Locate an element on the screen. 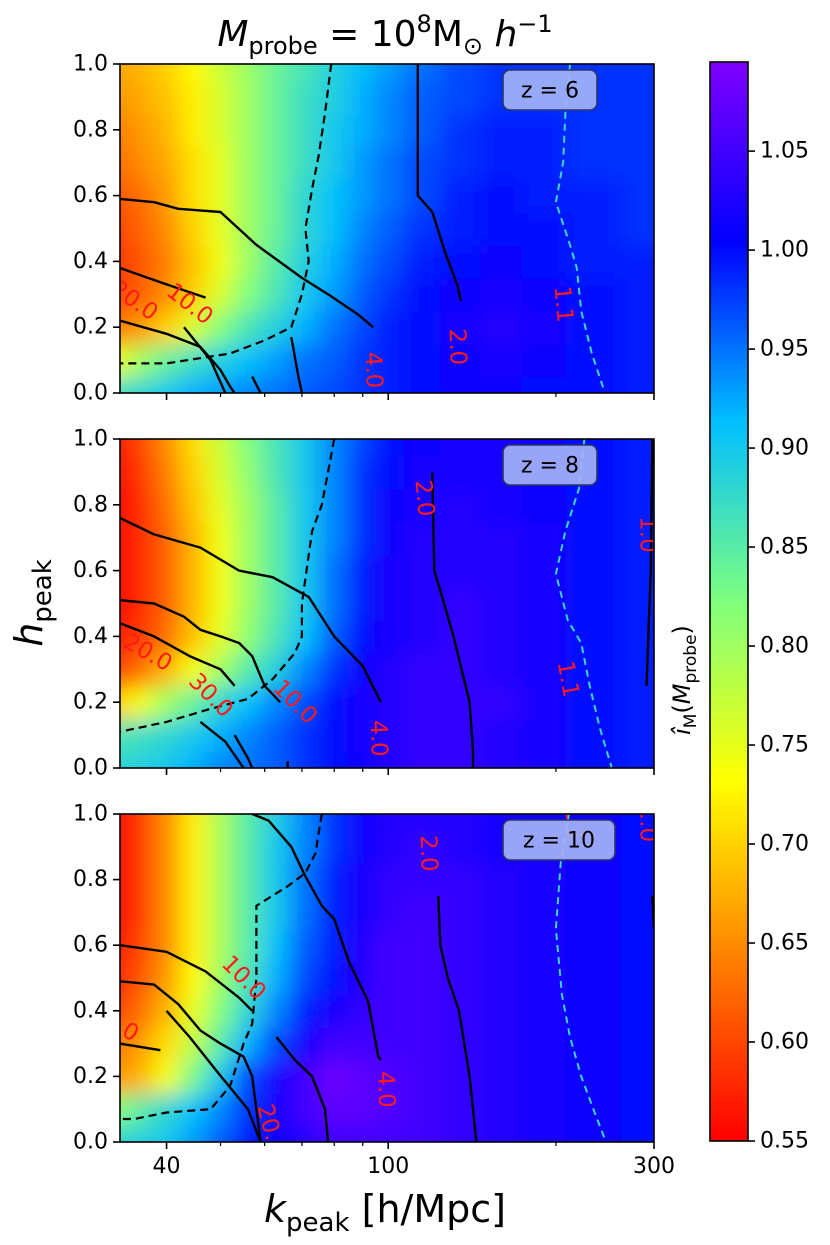  colorbar-tick-label: 0.65 is located at coordinates (784, 943).